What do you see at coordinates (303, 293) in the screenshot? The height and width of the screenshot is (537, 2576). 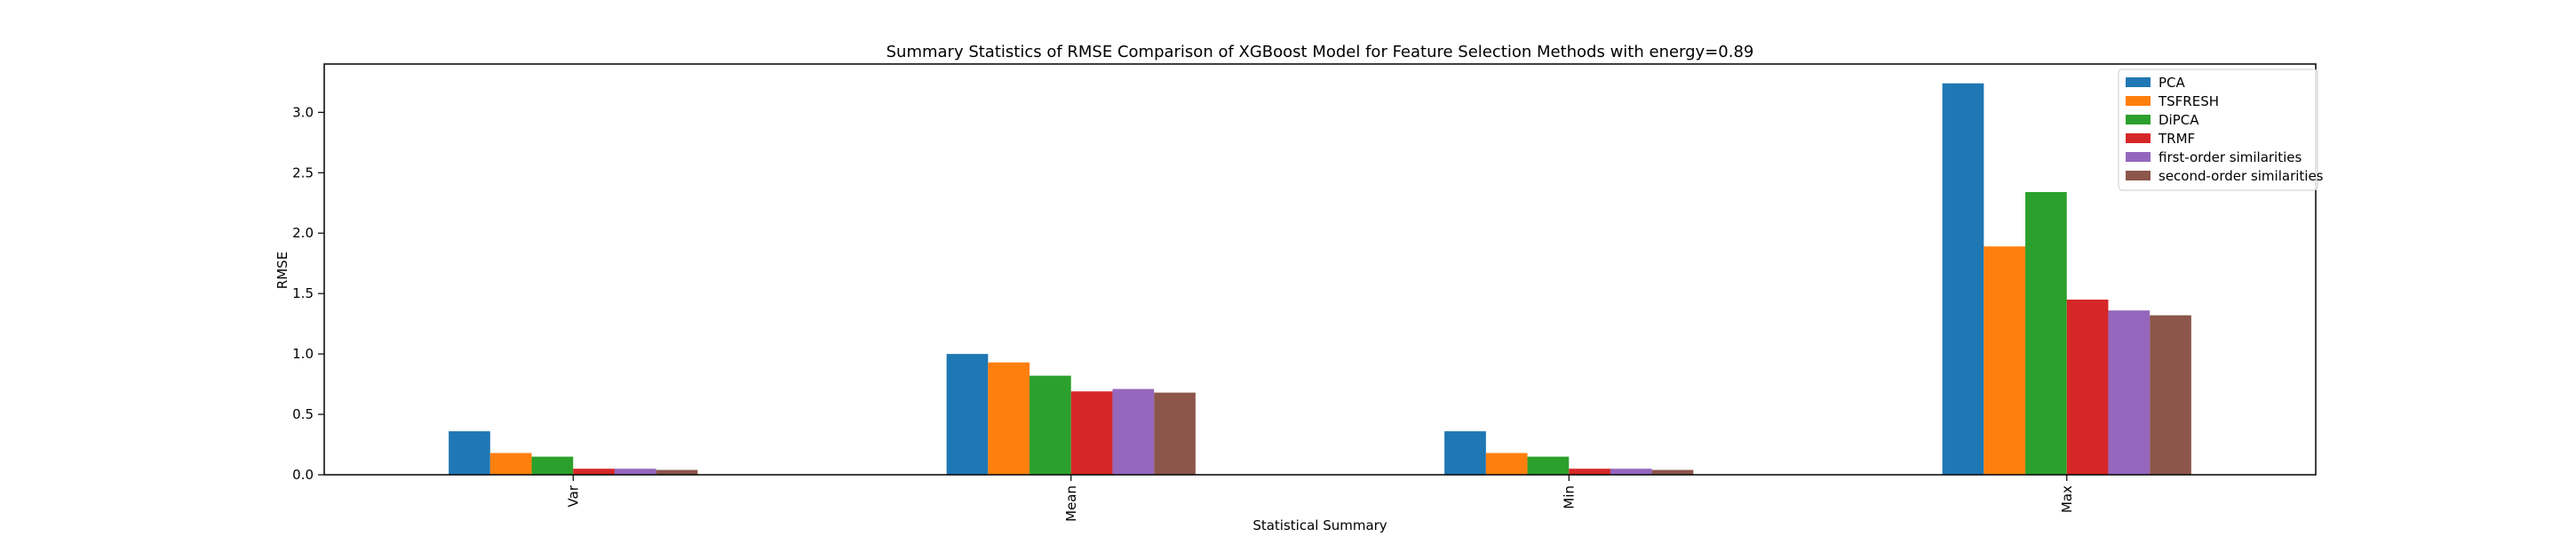 I see `y-tick-label: 1.5` at bounding box center [303, 293].